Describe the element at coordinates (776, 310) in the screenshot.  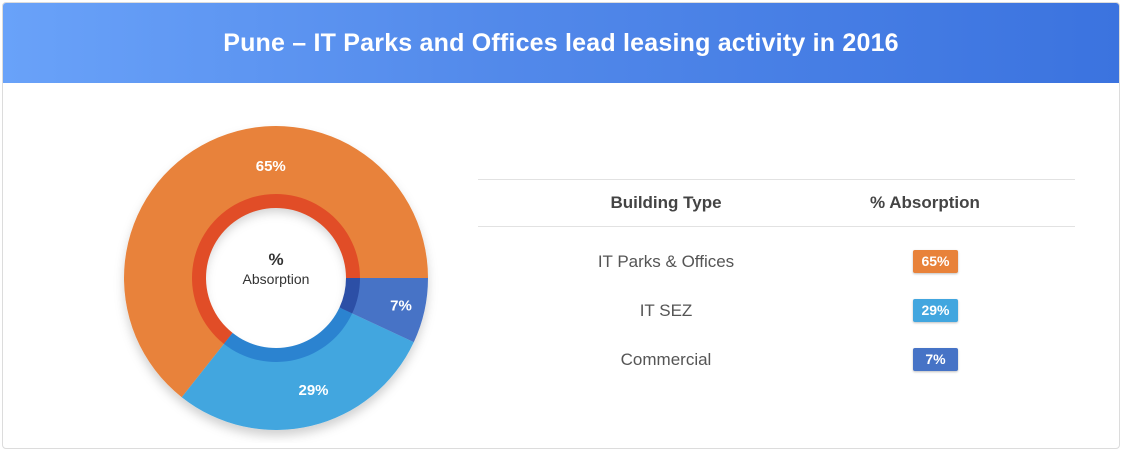
I see `table-row: IT SEZ 29%` at that location.